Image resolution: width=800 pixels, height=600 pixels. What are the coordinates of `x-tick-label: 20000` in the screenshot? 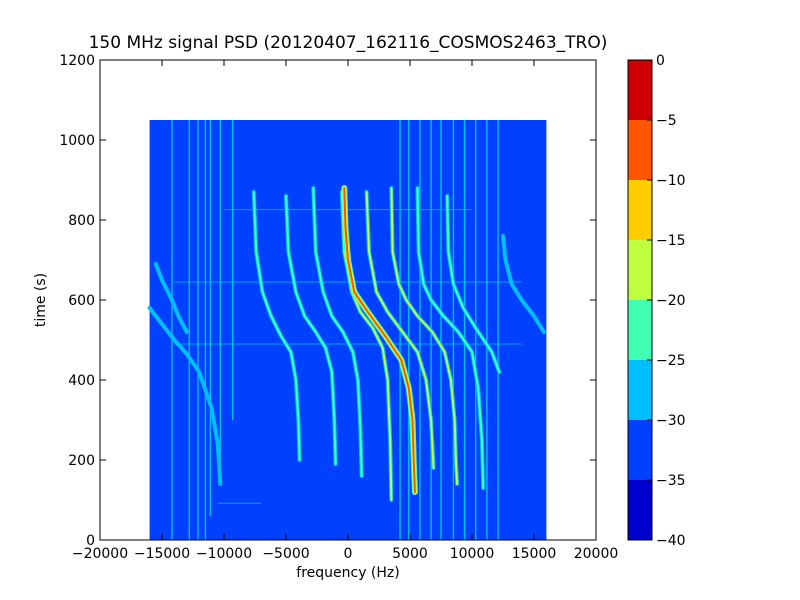 It's located at (596, 554).